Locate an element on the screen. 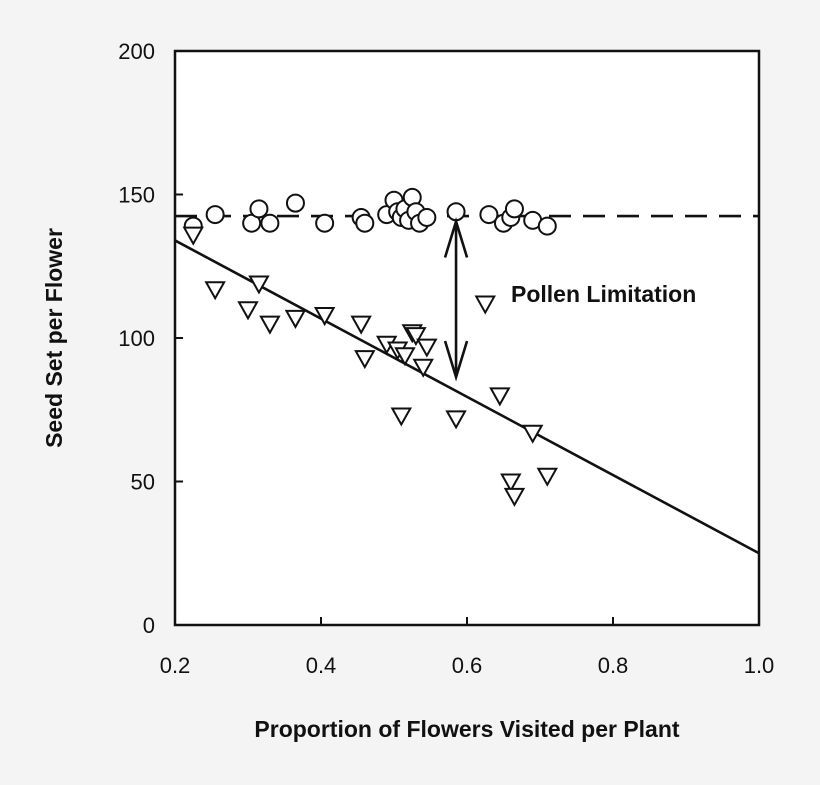  x-tick-label: 0.4 is located at coordinates (321, 665).